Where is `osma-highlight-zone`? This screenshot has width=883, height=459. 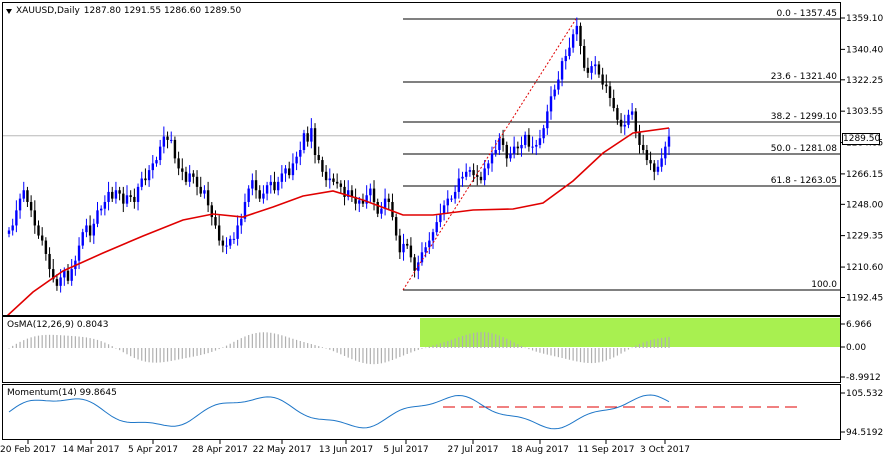
osma-highlight-zone is located at coordinates (630, 332).